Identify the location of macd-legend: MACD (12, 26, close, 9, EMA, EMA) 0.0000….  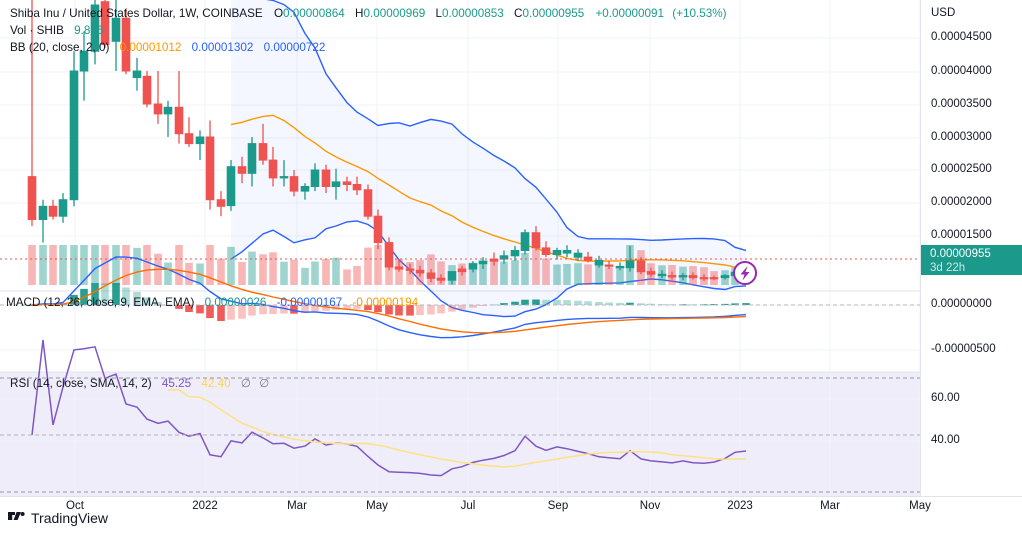
(212, 302).